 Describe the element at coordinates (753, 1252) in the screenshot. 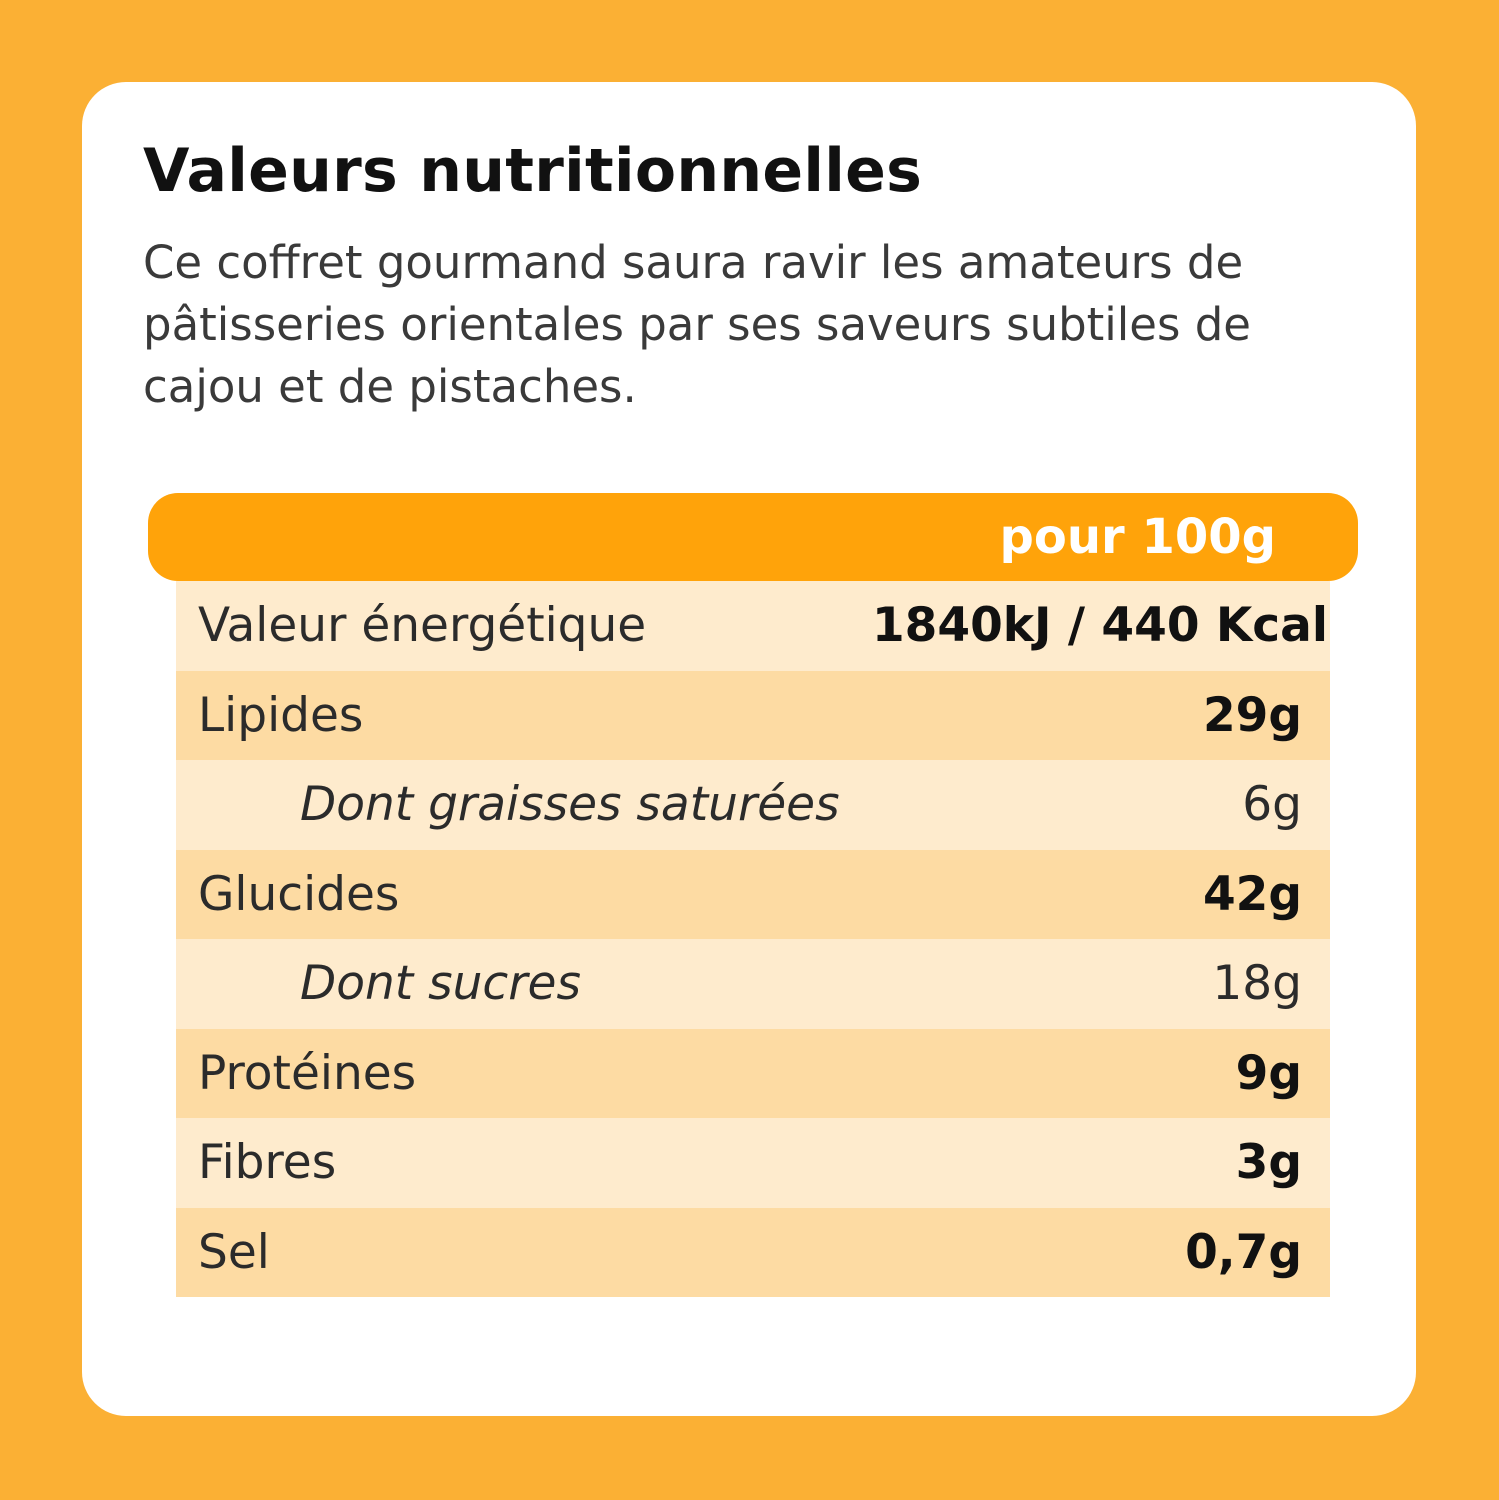

I see `table-row-sel: Sel 0,7g` at that location.